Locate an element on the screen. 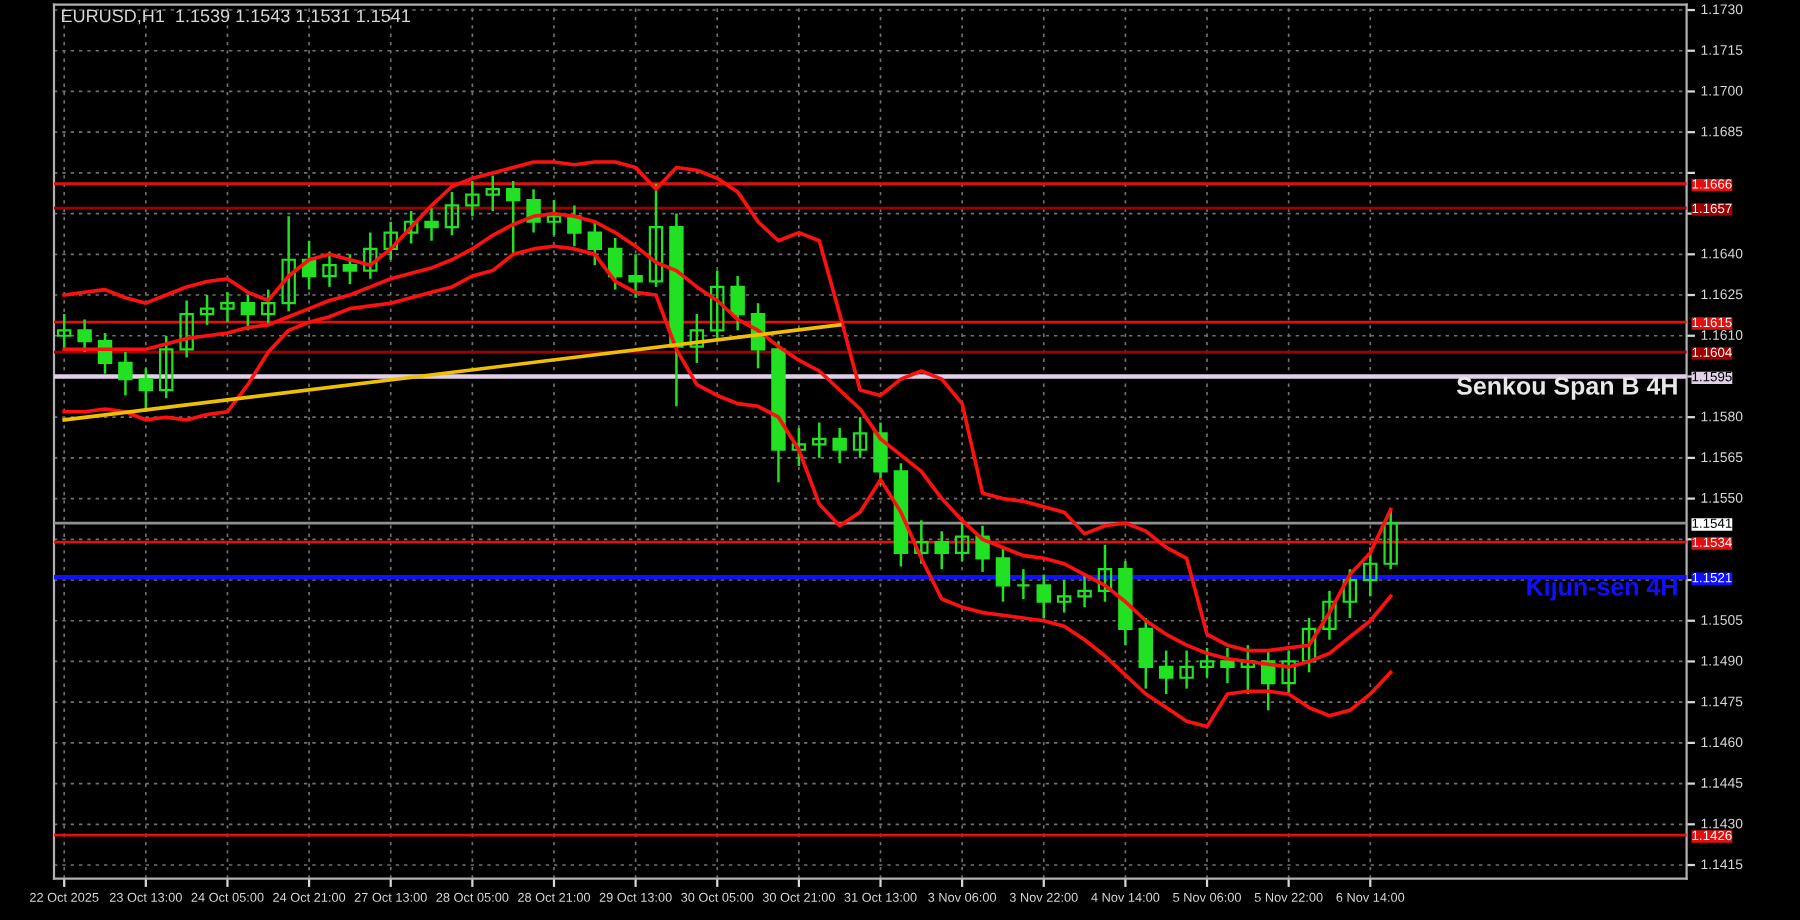 Image resolution: width=1800 pixels, height=920 pixels. chart-title: EURUSD,H1 1.1539 1.1543 1.1531 1.1541 is located at coordinates (236, 17).